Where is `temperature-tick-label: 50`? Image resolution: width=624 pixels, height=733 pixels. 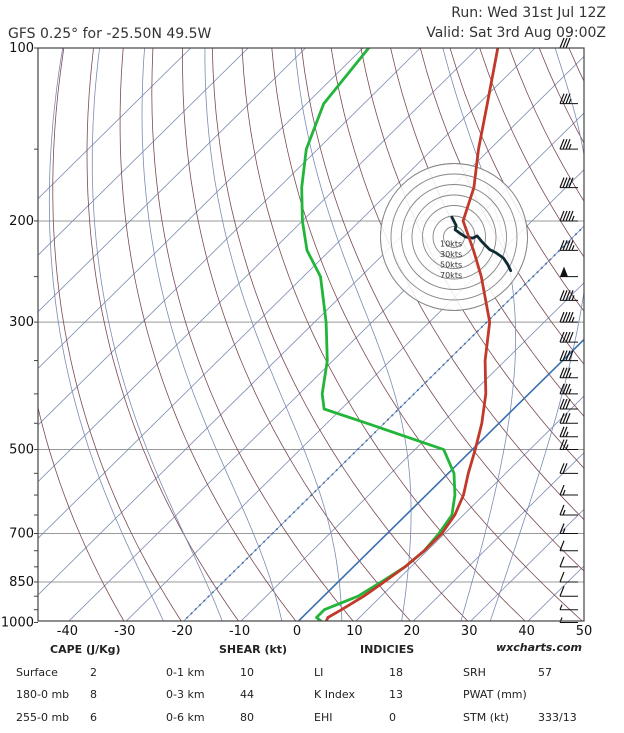
temperature-tick-label: 50 is located at coordinates (584, 631).